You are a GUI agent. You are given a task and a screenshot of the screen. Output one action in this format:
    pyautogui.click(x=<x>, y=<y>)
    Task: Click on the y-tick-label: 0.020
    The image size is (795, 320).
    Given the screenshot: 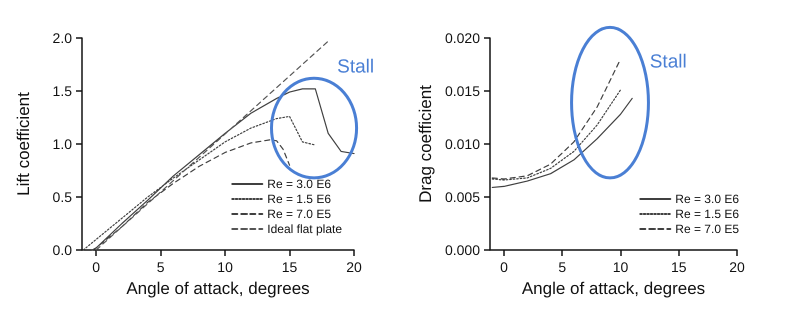 What is the action you would take?
    pyautogui.click(x=462, y=38)
    